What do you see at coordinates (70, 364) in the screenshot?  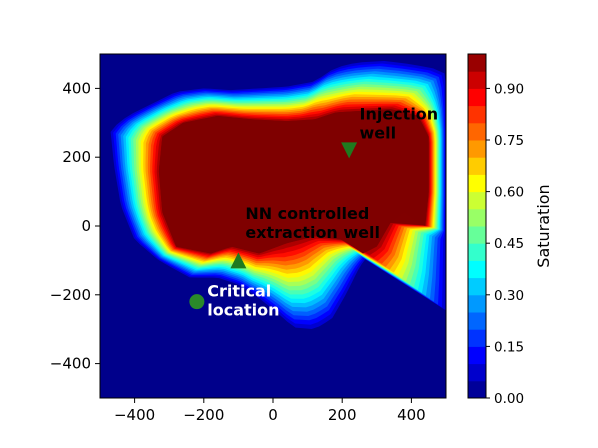 I see `y-tick-label: −400` at bounding box center [70, 364].